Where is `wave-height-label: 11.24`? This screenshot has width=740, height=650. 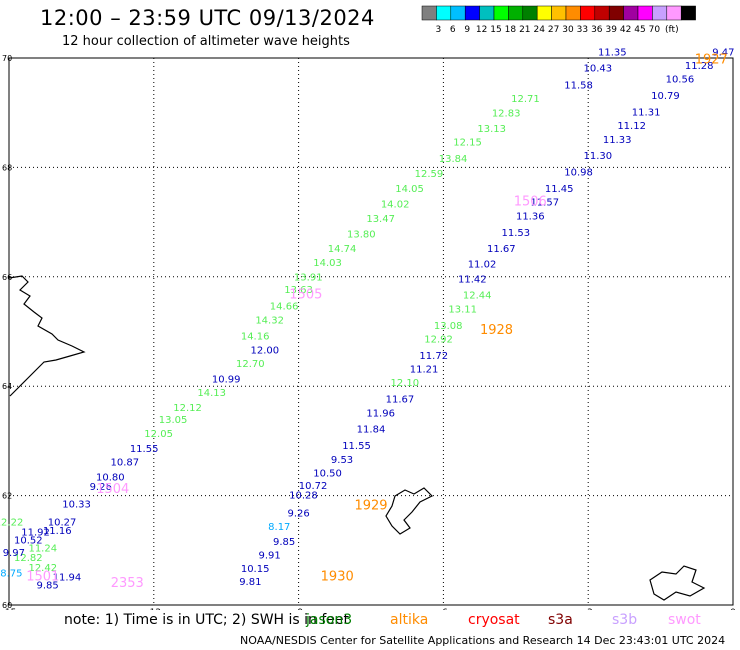 wave-height-label: 11.24 is located at coordinates (42, 548).